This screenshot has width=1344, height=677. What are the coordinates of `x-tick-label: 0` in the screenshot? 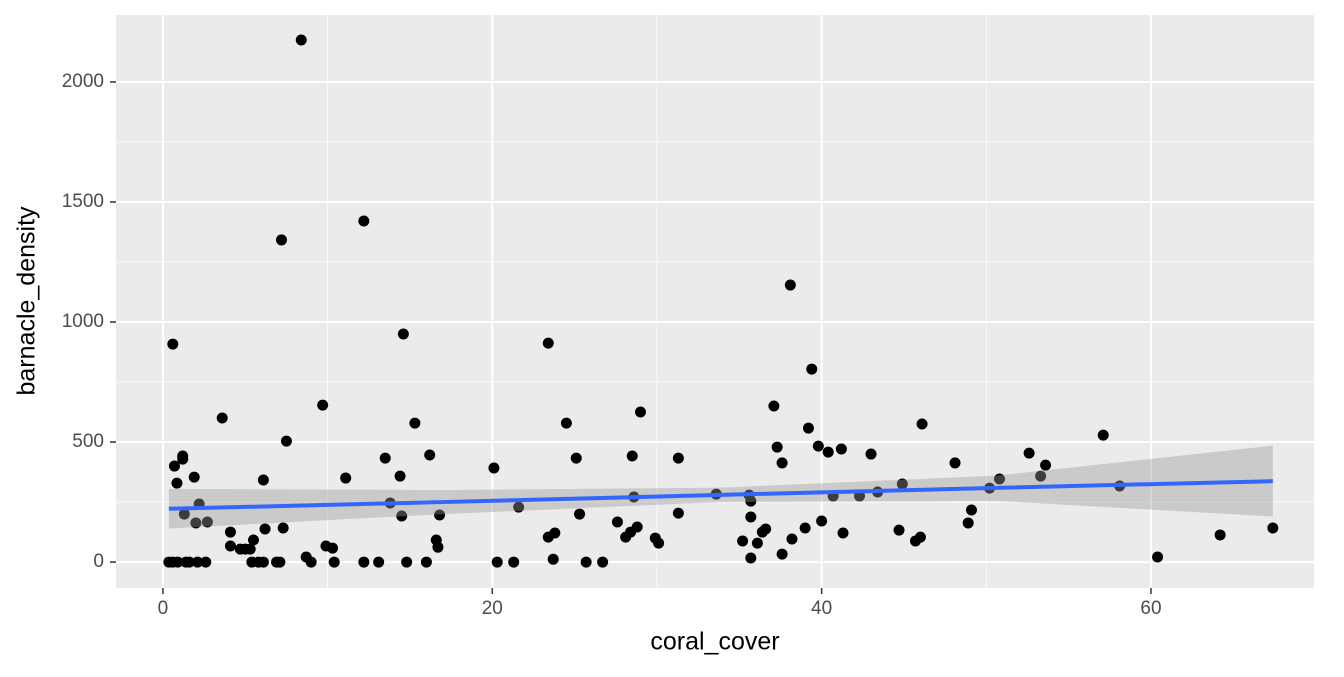 It's located at (163, 608).